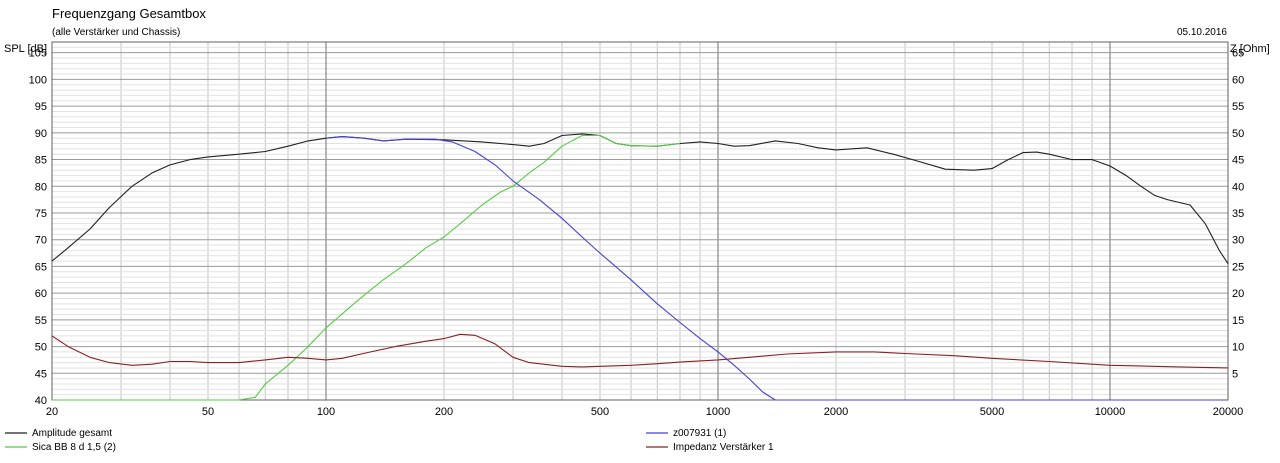 Image resolution: width=1280 pixels, height=463 pixels. Describe the element at coordinates (1238, 267) in the screenshot. I see `y-right-tick-label: 25` at that location.